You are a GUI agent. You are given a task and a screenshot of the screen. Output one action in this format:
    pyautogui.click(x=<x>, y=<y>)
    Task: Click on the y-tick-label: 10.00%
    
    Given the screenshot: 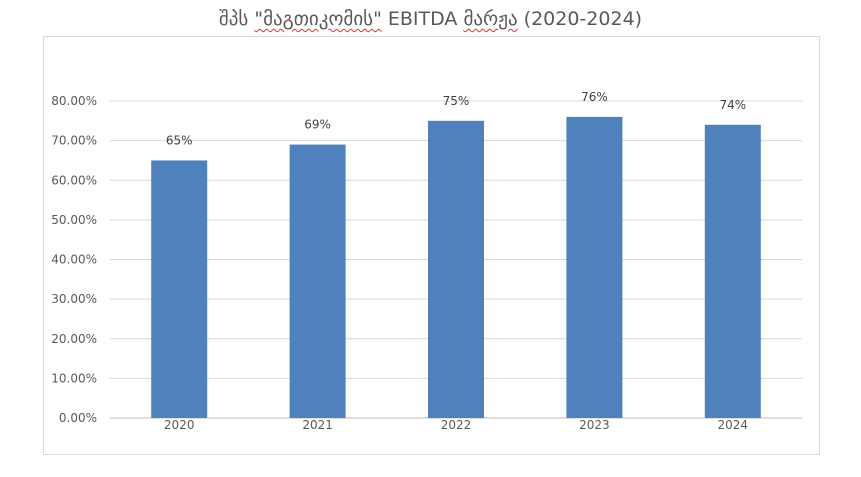 What is the action you would take?
    pyautogui.click(x=74, y=378)
    